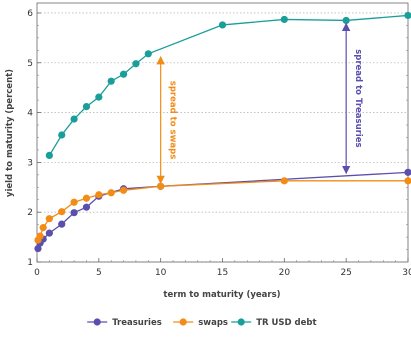 The height and width of the screenshot is (357, 411). What do you see at coordinates (37, 273) in the screenshot?
I see `x-tick-label: 0` at bounding box center [37, 273].